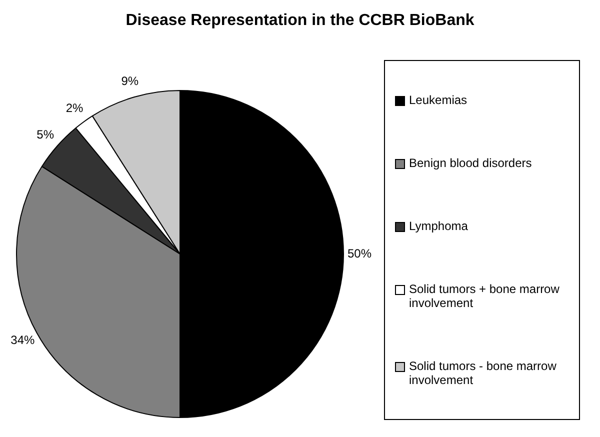  What do you see at coordinates (130, 81) in the screenshot?
I see `data-label: 9%` at bounding box center [130, 81].